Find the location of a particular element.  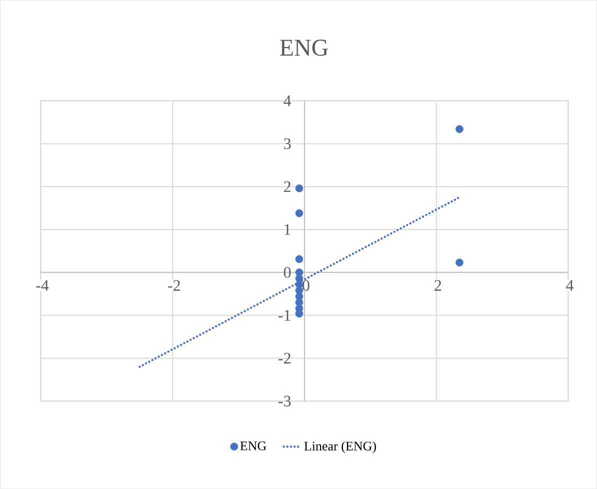

y-tick-label: 0 is located at coordinates (287, 272).